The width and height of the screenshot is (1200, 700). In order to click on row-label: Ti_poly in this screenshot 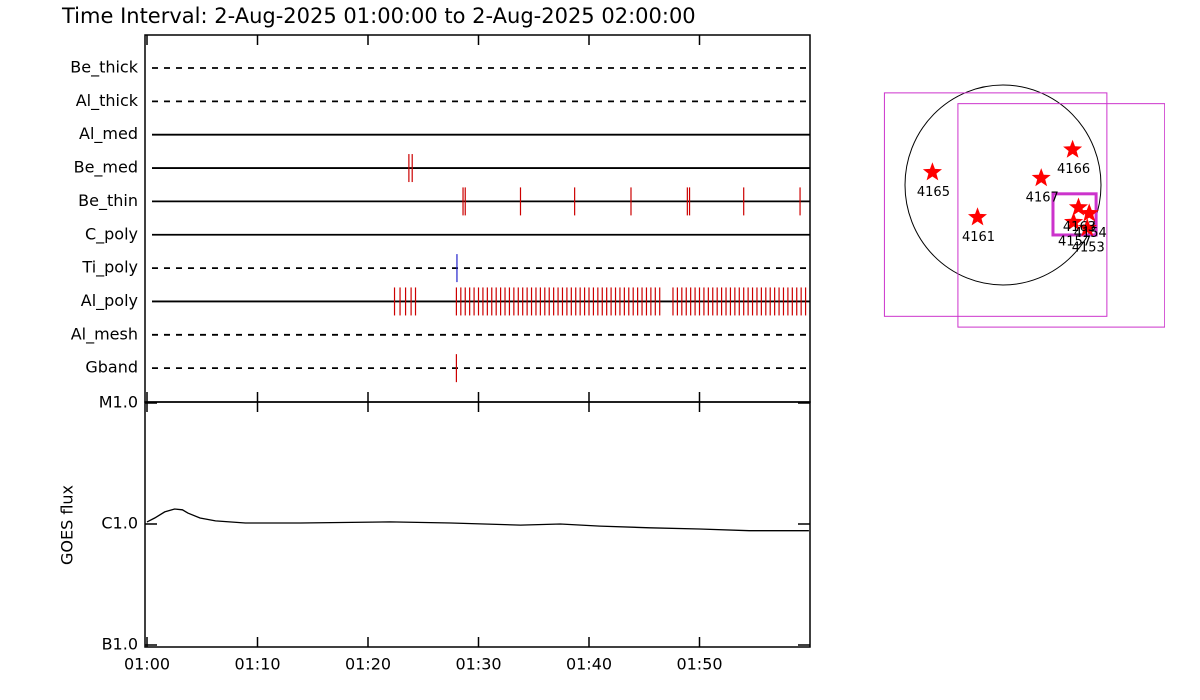, I will do `click(109, 268)`.